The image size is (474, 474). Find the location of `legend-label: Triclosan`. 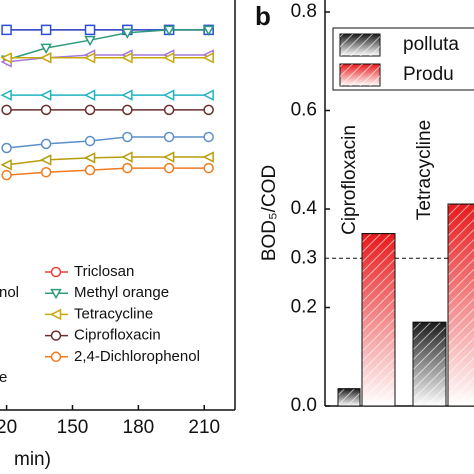

legend-label: Triclosan is located at coordinates (104, 271).